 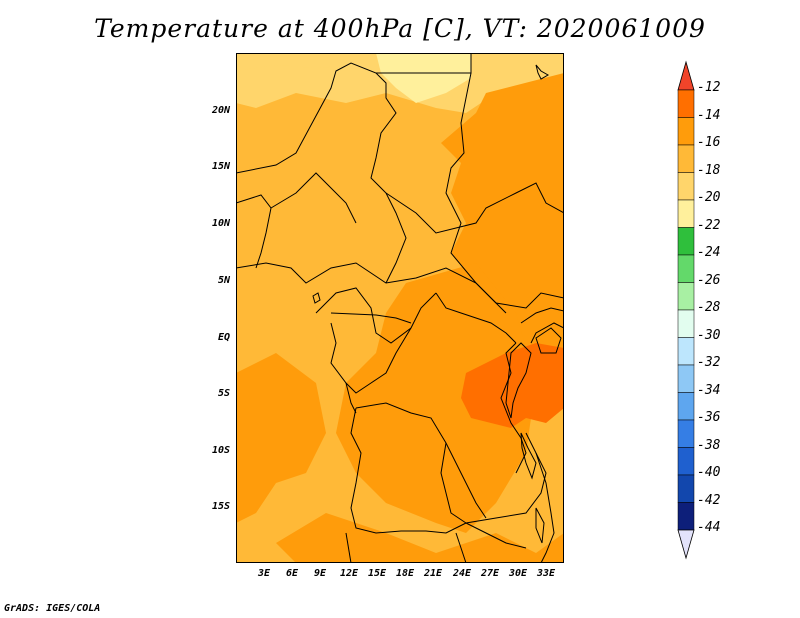 What do you see at coordinates (292, 573) in the screenshot?
I see `x-tick-label: 6E` at bounding box center [292, 573].